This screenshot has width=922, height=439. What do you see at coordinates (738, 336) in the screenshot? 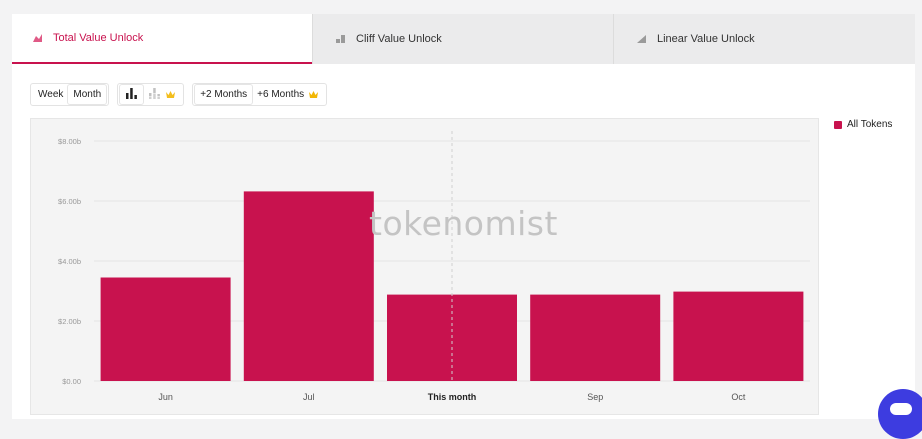
I see `bar-oct` at bounding box center [738, 336].